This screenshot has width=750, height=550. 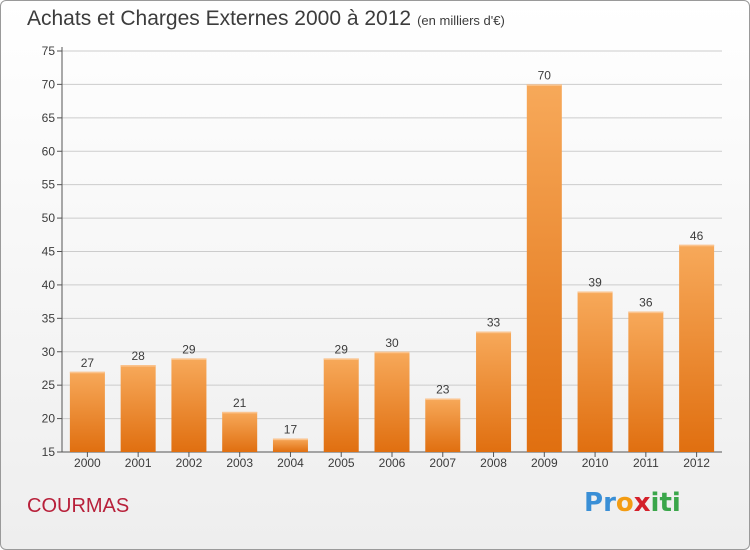 I want to click on x-tick-label: 2001, so click(x=138, y=463).